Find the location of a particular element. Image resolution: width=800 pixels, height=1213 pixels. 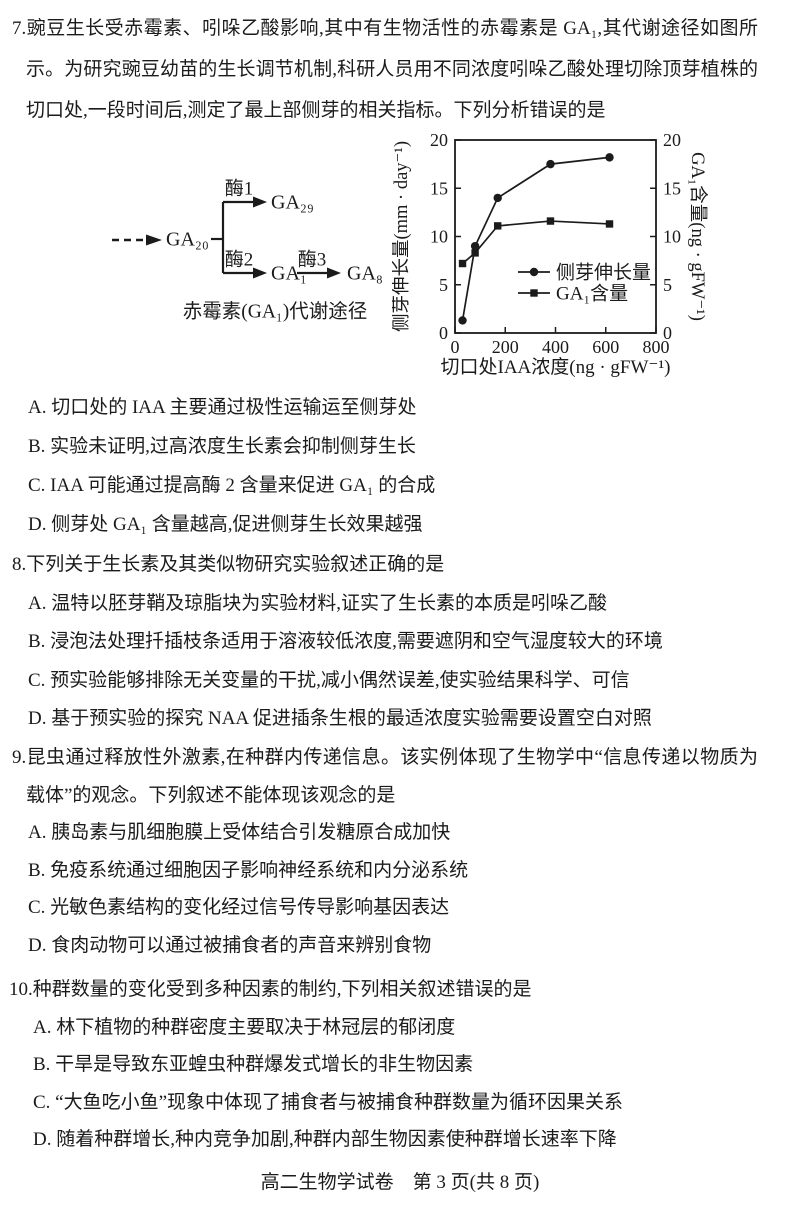

y-right-axis-title: GA₁含量(ng · gFW⁻¹) is located at coordinates (697, 236).